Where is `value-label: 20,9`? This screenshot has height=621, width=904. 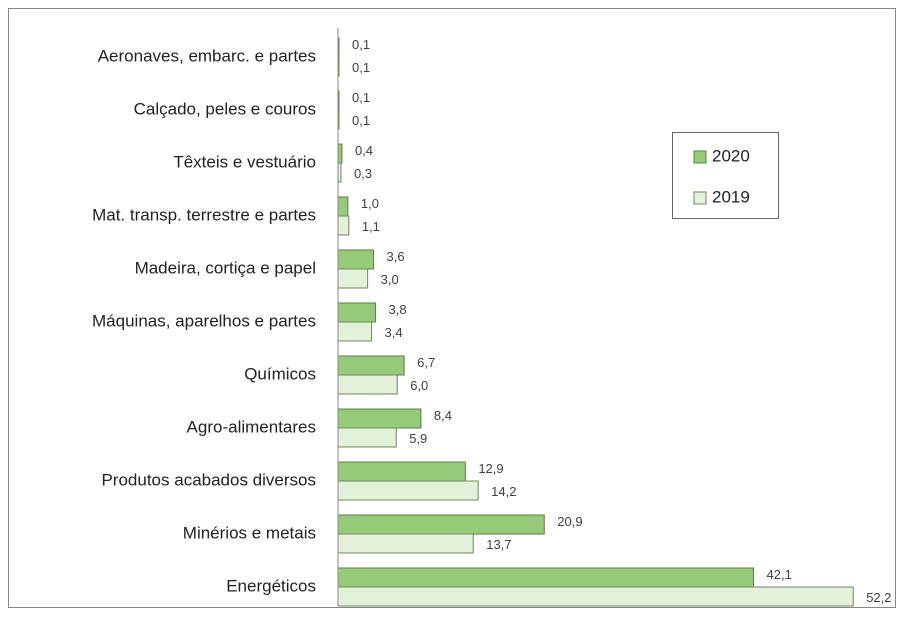 value-label: 20,9 is located at coordinates (569, 521).